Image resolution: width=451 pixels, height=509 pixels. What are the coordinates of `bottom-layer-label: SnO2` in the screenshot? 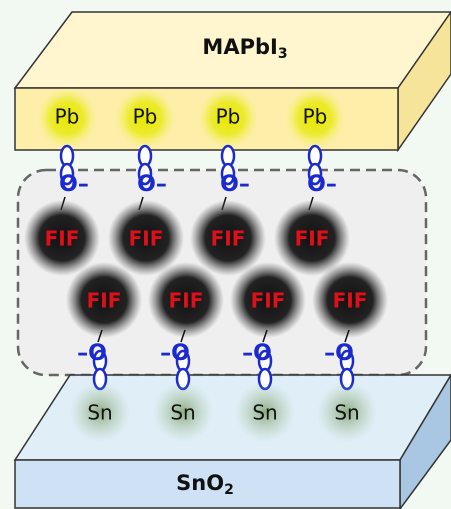 It's located at (205, 484).